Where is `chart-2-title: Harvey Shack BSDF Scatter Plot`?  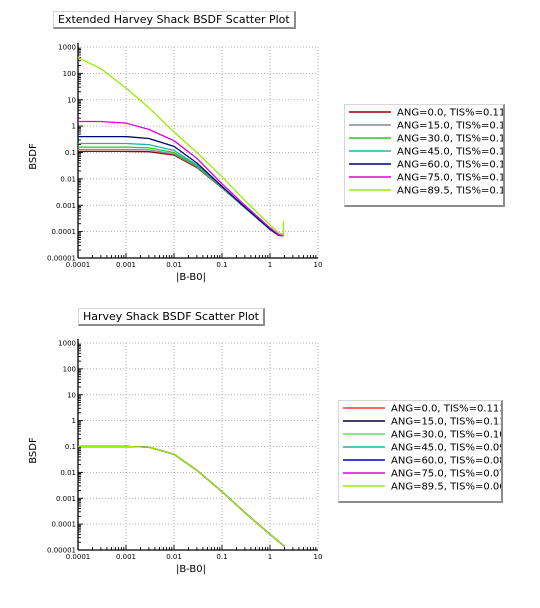 chart-2-title: Harvey Shack BSDF Scatter Plot is located at coordinates (171, 317).